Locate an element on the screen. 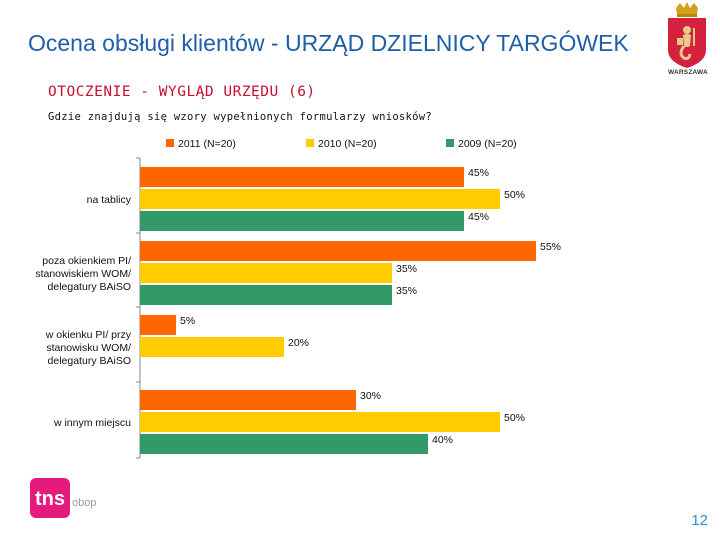  data-label: 30% is located at coordinates (370, 396).